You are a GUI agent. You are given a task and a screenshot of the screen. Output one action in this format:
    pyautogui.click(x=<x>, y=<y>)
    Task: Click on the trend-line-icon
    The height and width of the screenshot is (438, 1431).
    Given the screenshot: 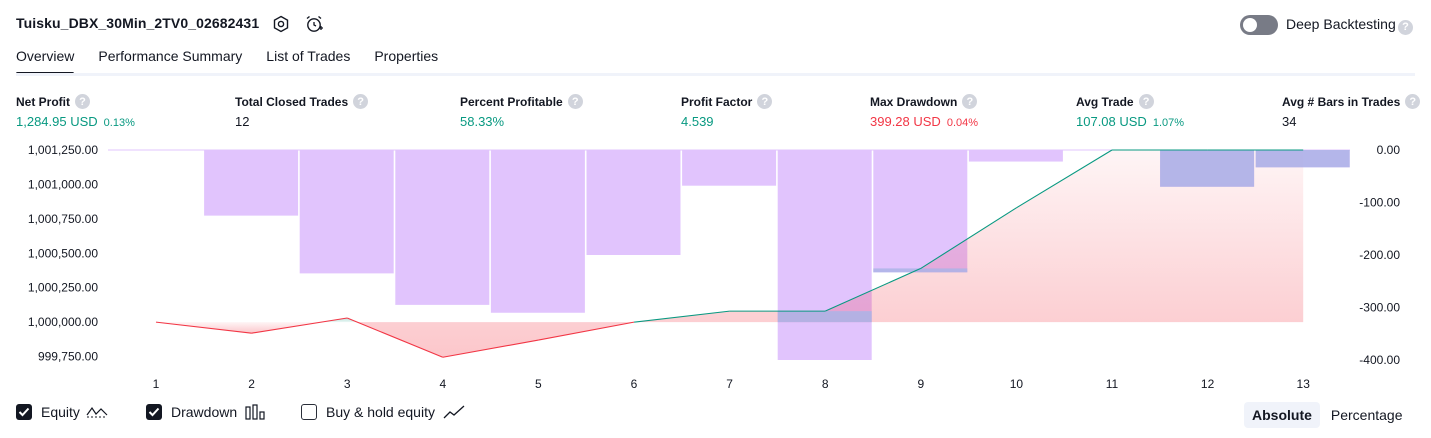 What is the action you would take?
    pyautogui.click(x=454, y=412)
    